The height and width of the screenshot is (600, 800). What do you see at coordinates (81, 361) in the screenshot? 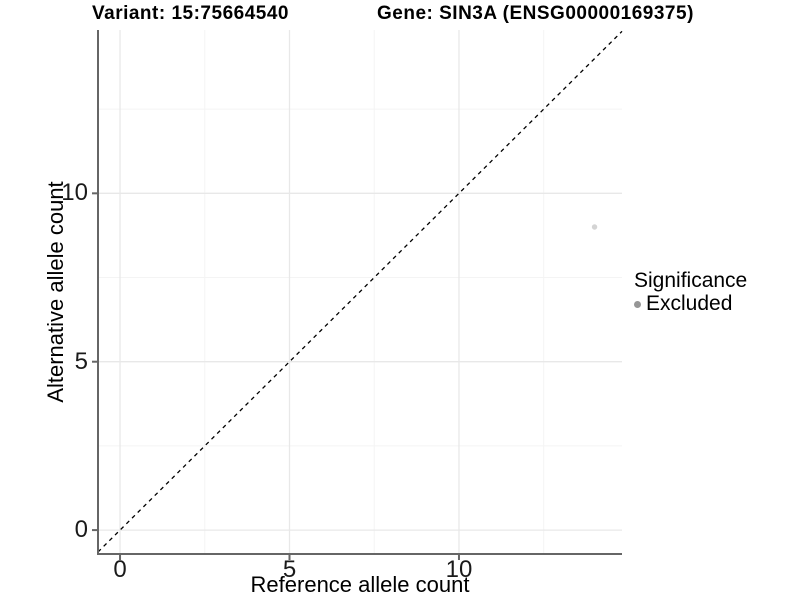
I see `y-tick-label: 5` at bounding box center [81, 361].